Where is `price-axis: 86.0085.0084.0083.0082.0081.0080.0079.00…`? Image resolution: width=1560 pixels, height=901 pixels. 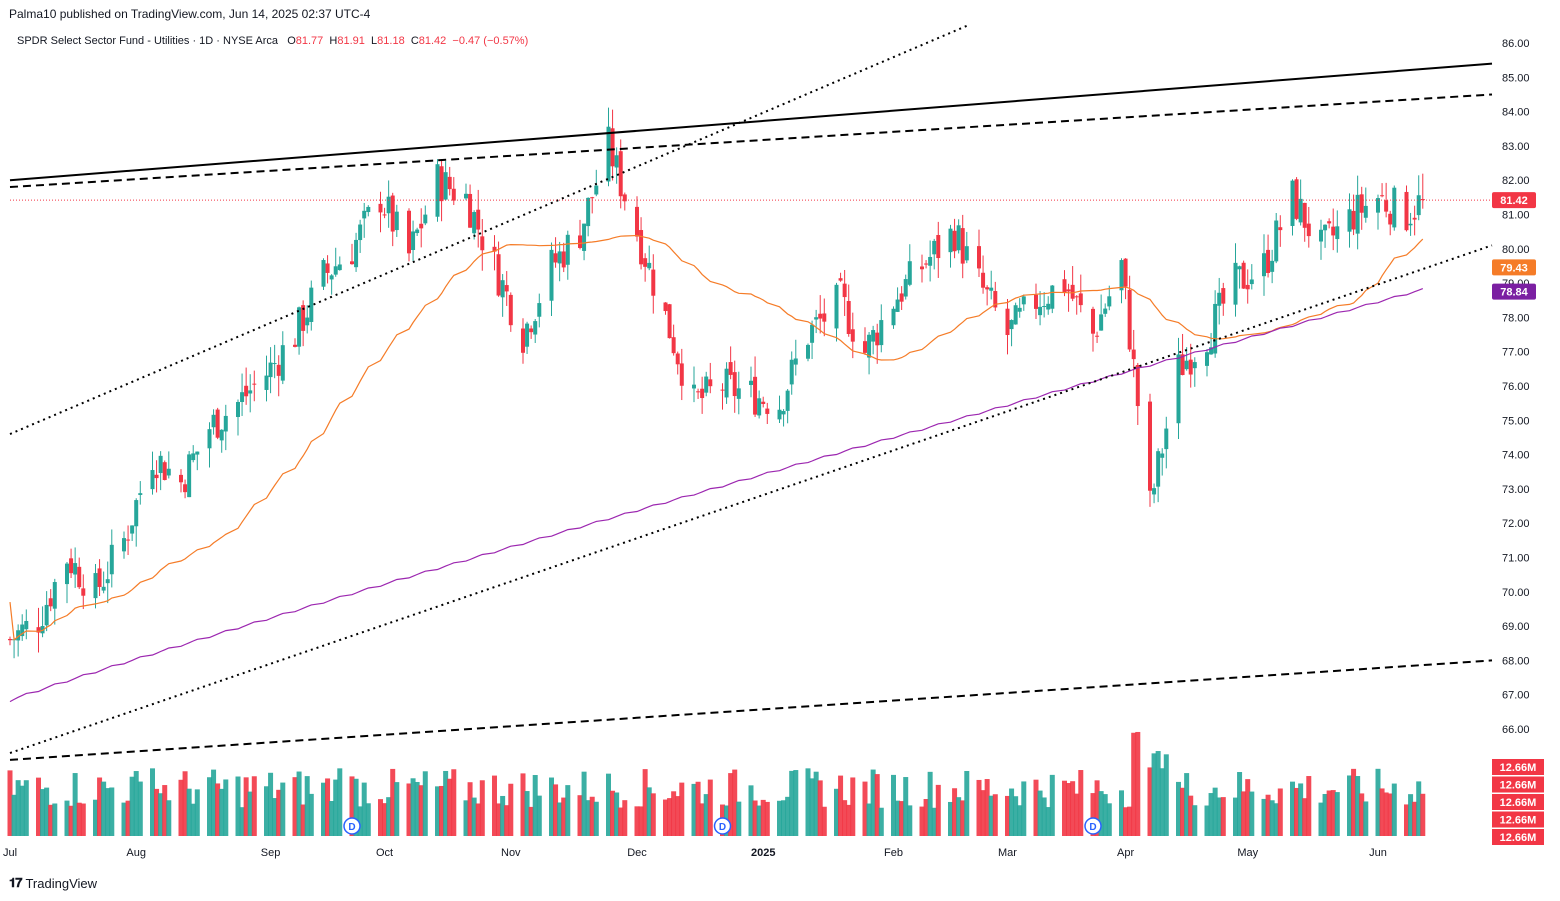 price-axis: 86.0085.0084.0083.0082.0081.0080.0079.00… is located at coordinates (1516, 387).